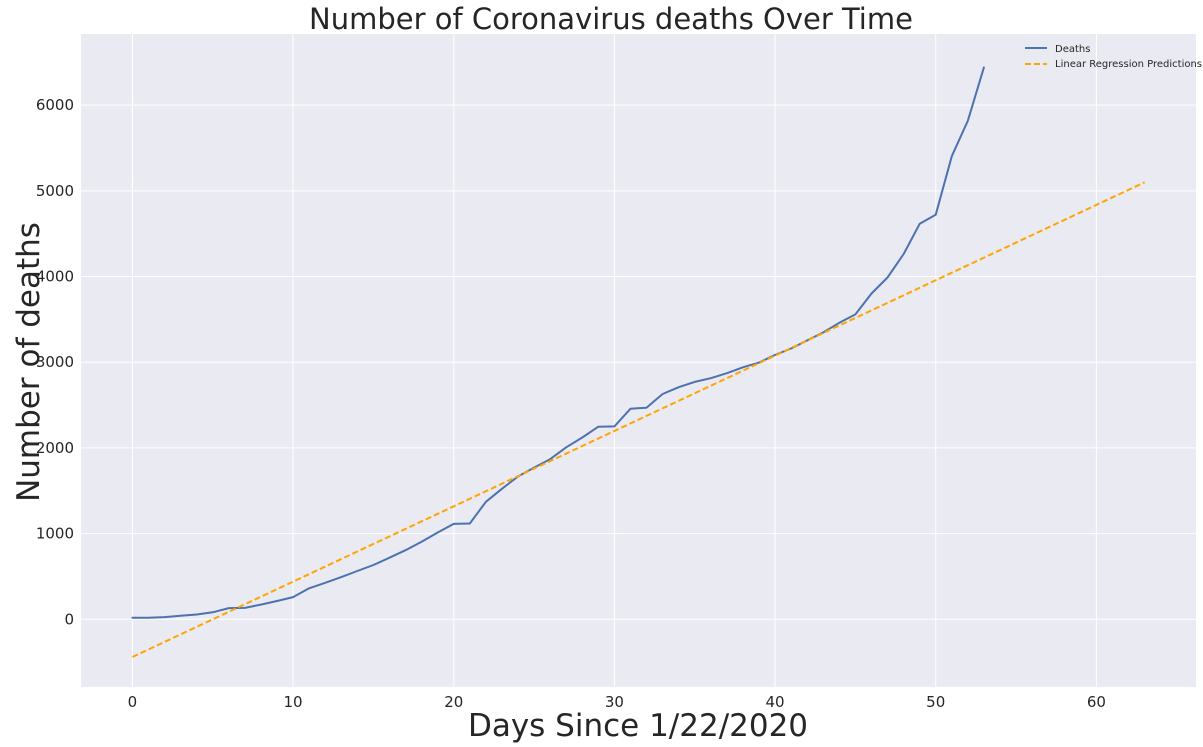  What do you see at coordinates (775, 702) in the screenshot?
I see `x-tick-label: 40` at bounding box center [775, 702].